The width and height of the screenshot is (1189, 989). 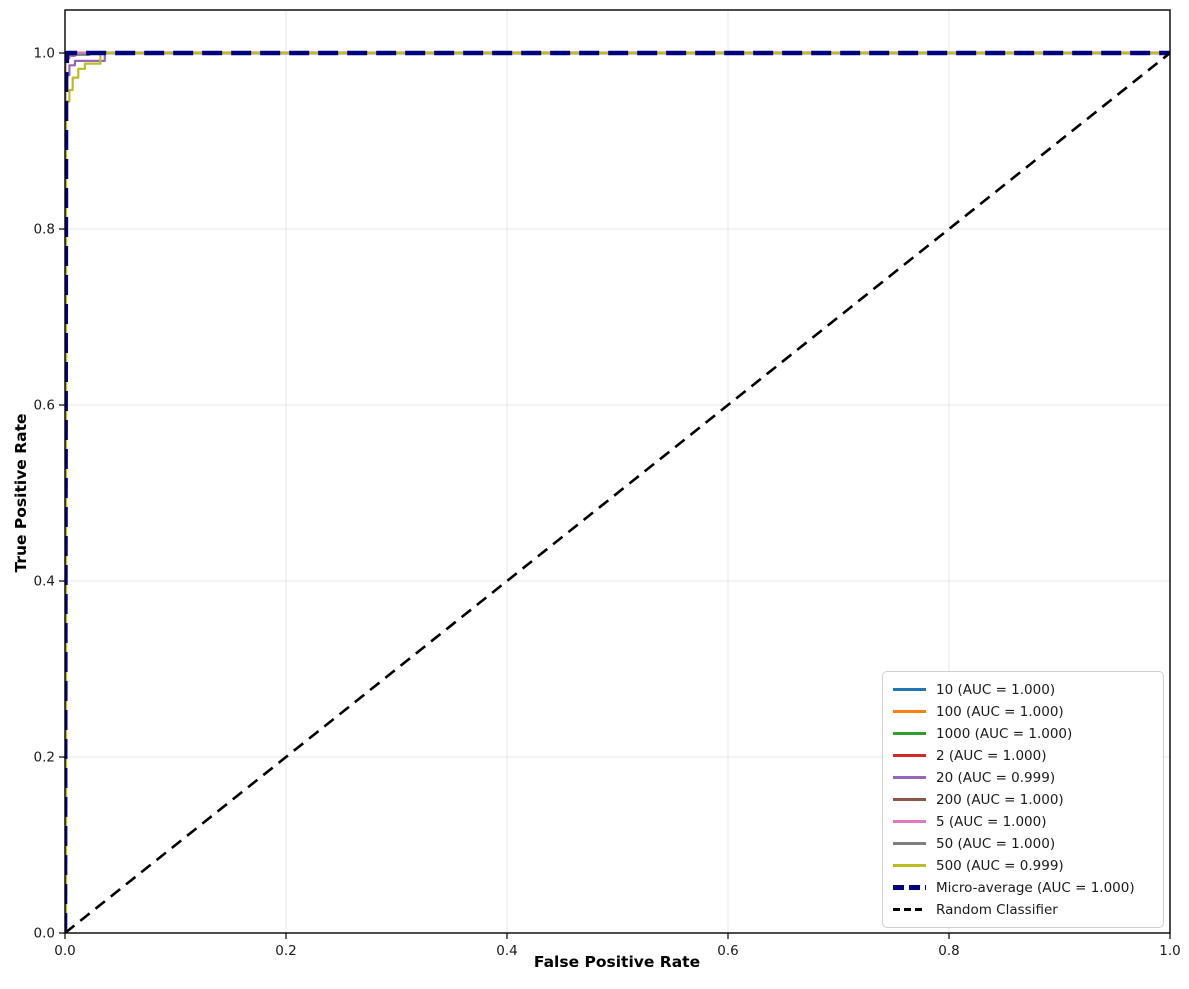 What do you see at coordinates (44, 406) in the screenshot?
I see `y-tick-label: 0.6` at bounding box center [44, 406].